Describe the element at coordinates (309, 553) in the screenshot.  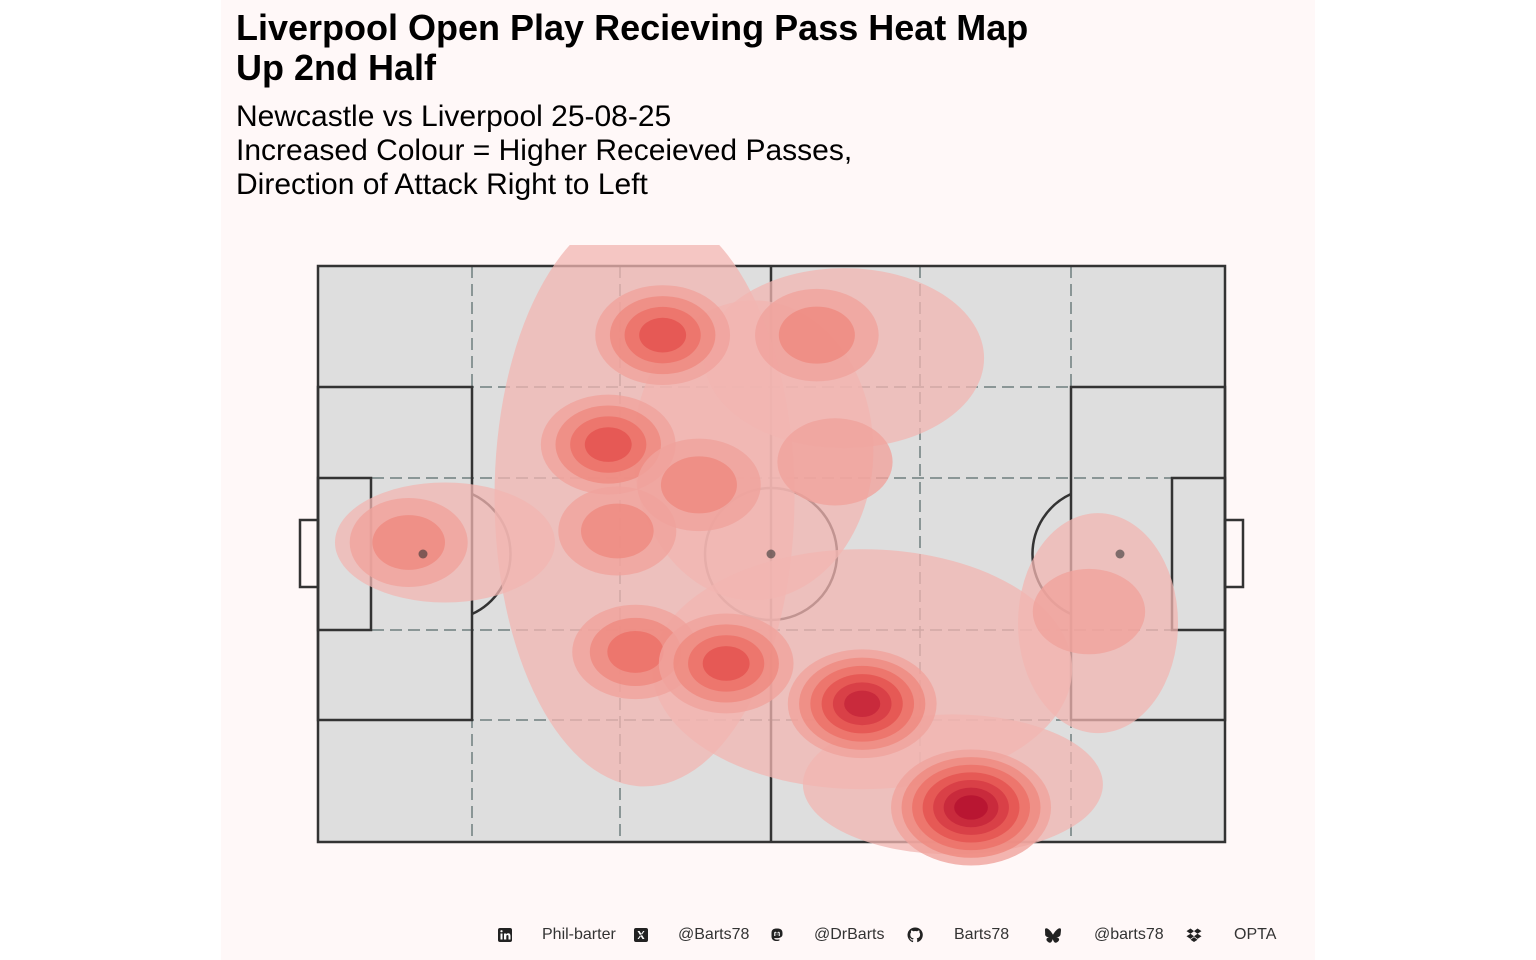
I see `left-goal` at that location.